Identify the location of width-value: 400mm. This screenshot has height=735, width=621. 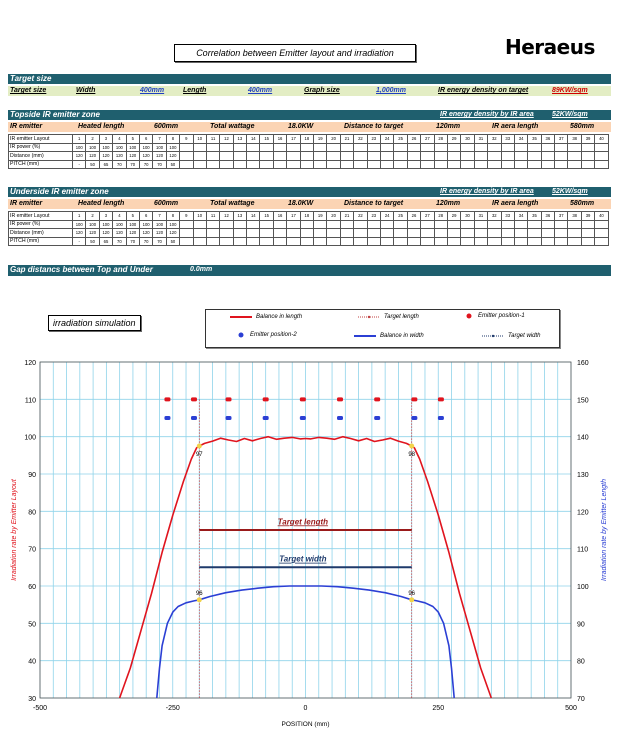
(152, 90).